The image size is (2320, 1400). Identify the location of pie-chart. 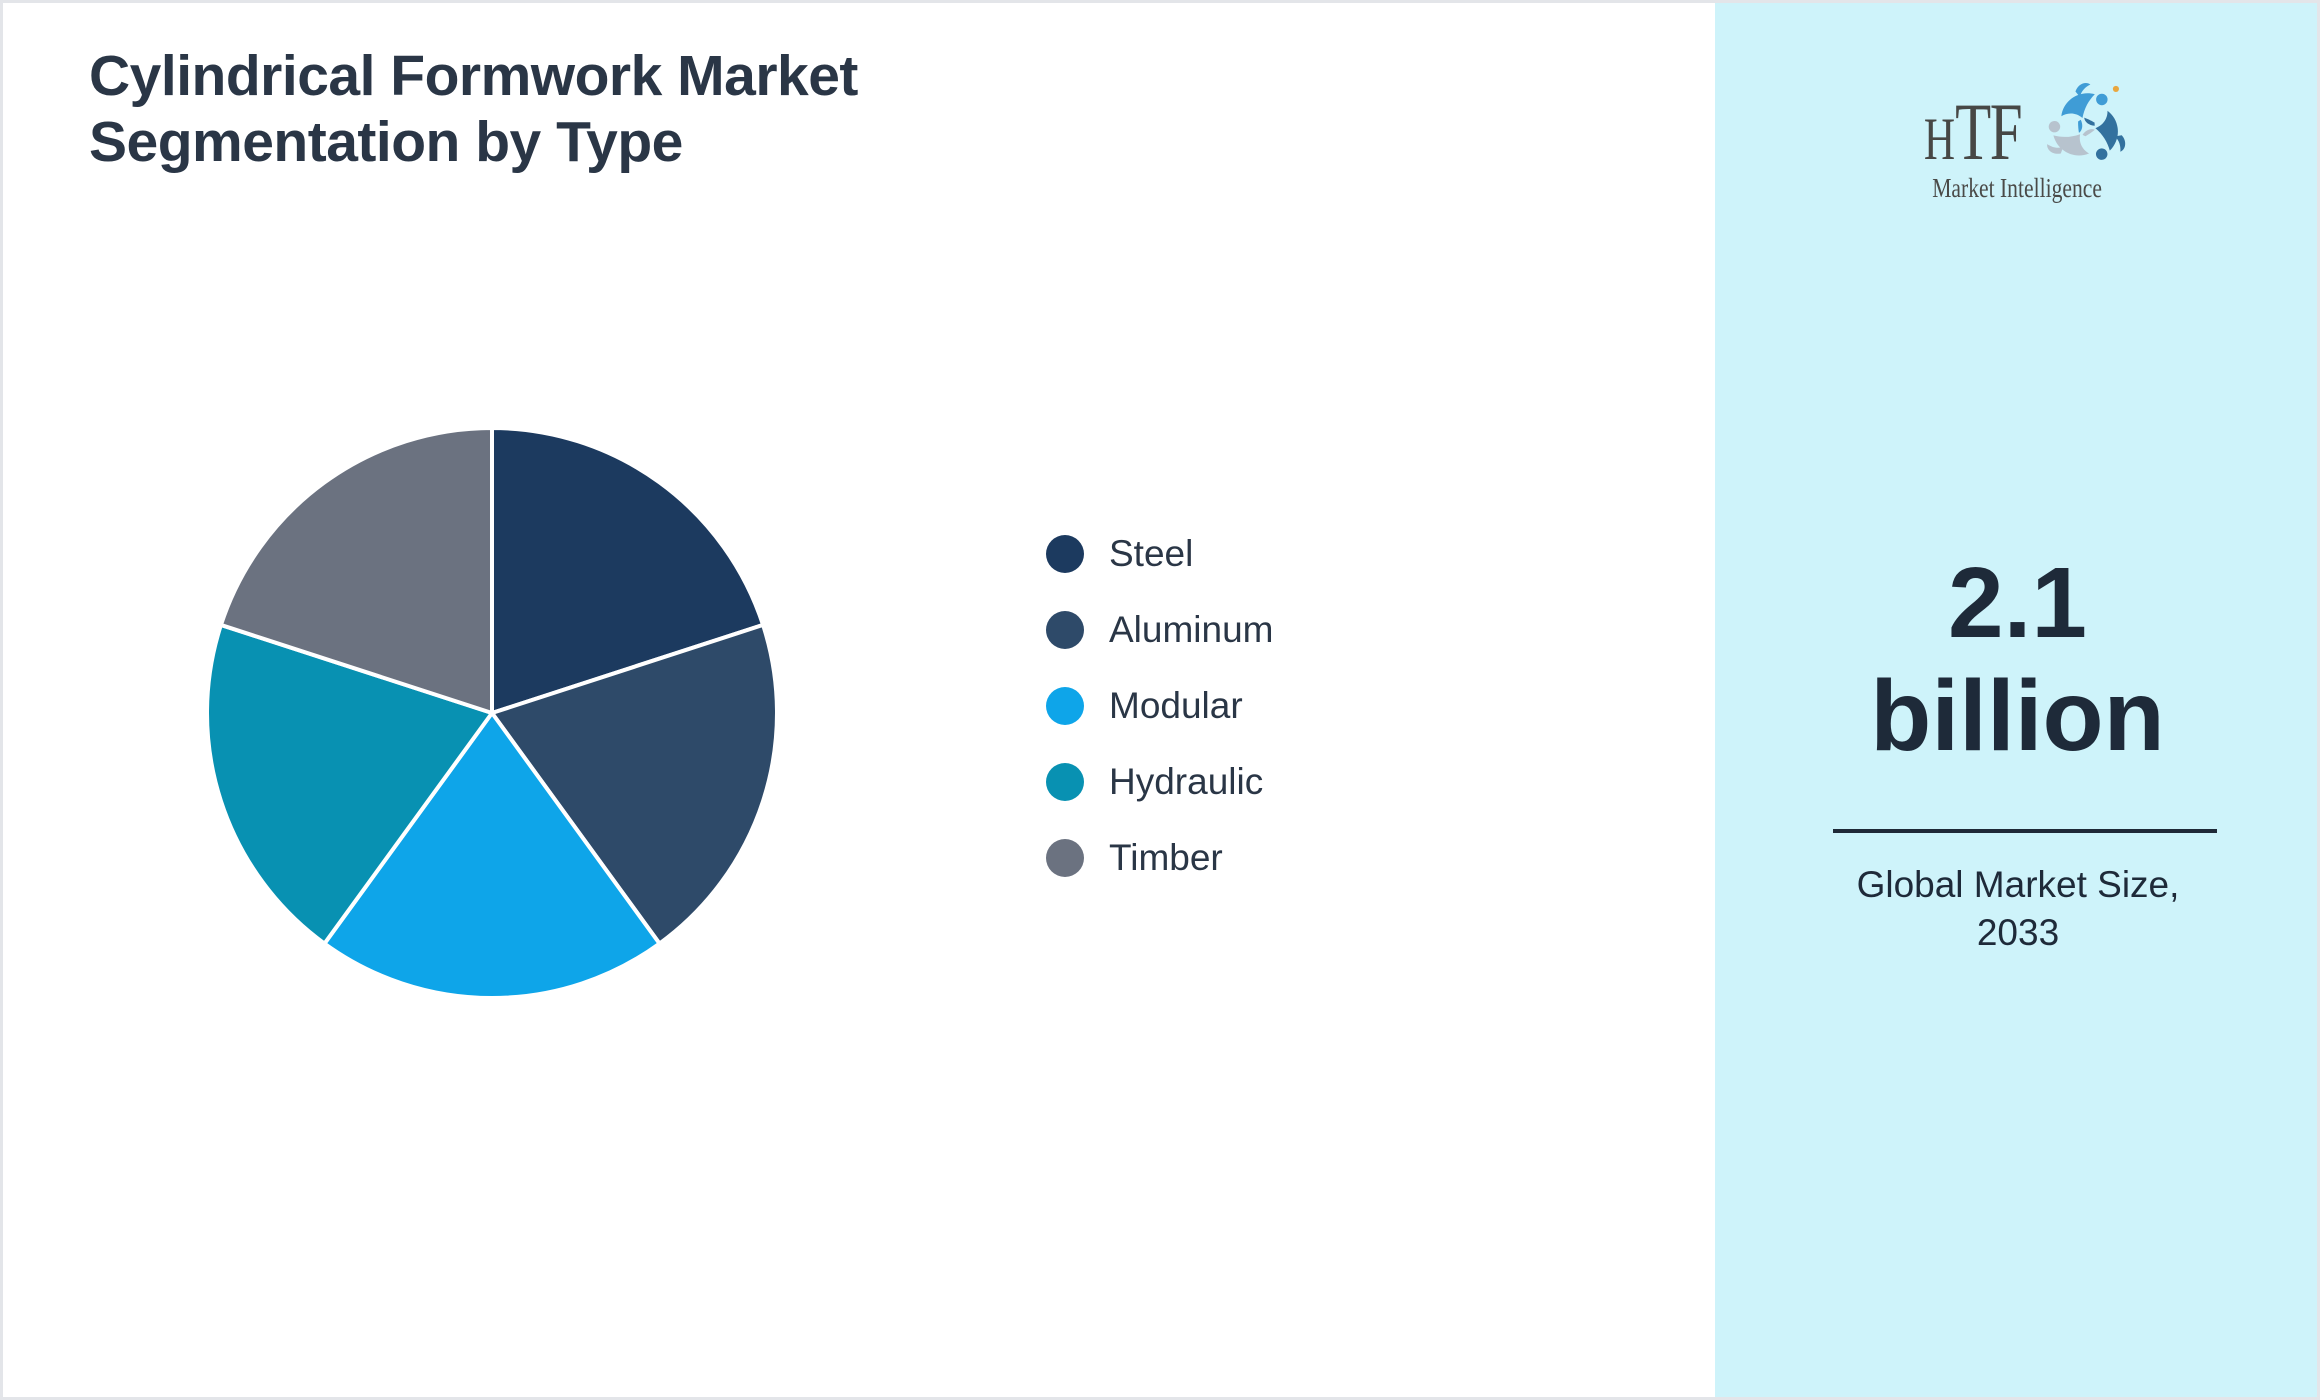
(492, 713).